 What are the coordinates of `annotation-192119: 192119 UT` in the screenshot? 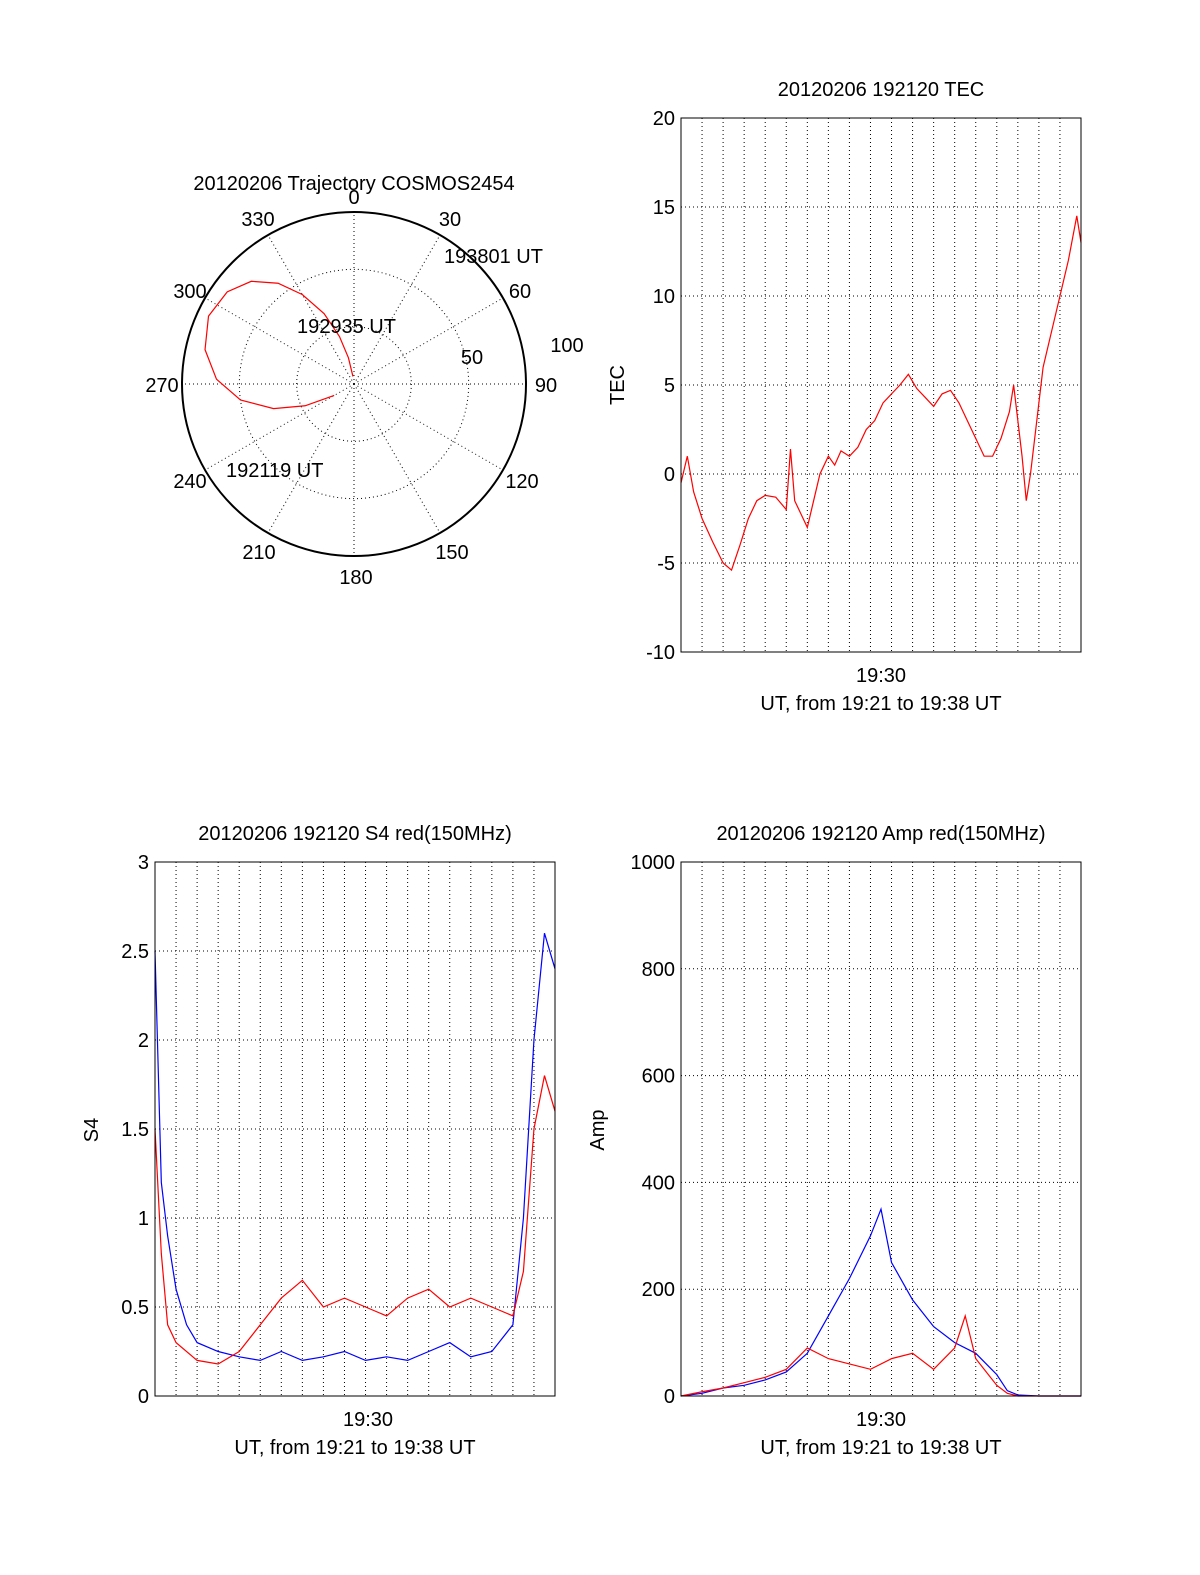 It's located at (274, 471).